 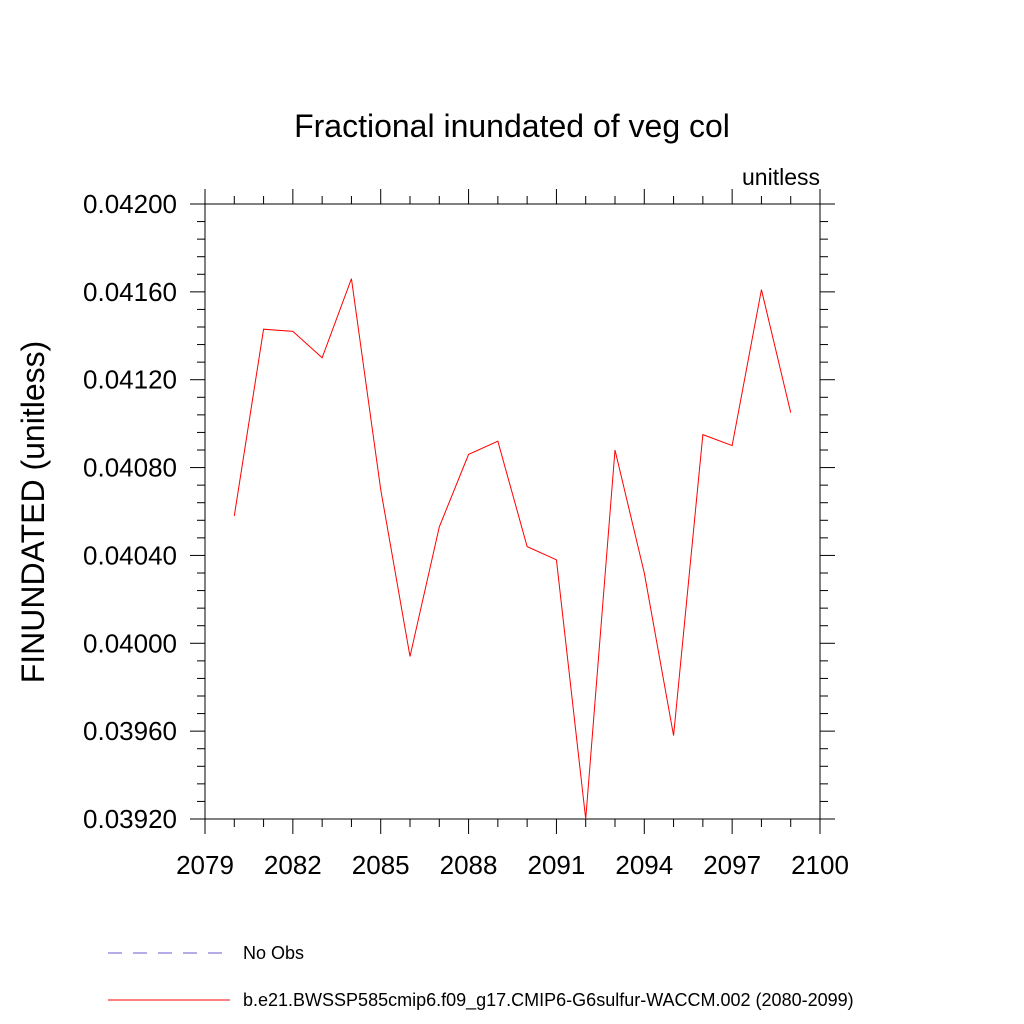 I want to click on y-axis-label: FINUNDATED (unitless), so click(x=33, y=512).